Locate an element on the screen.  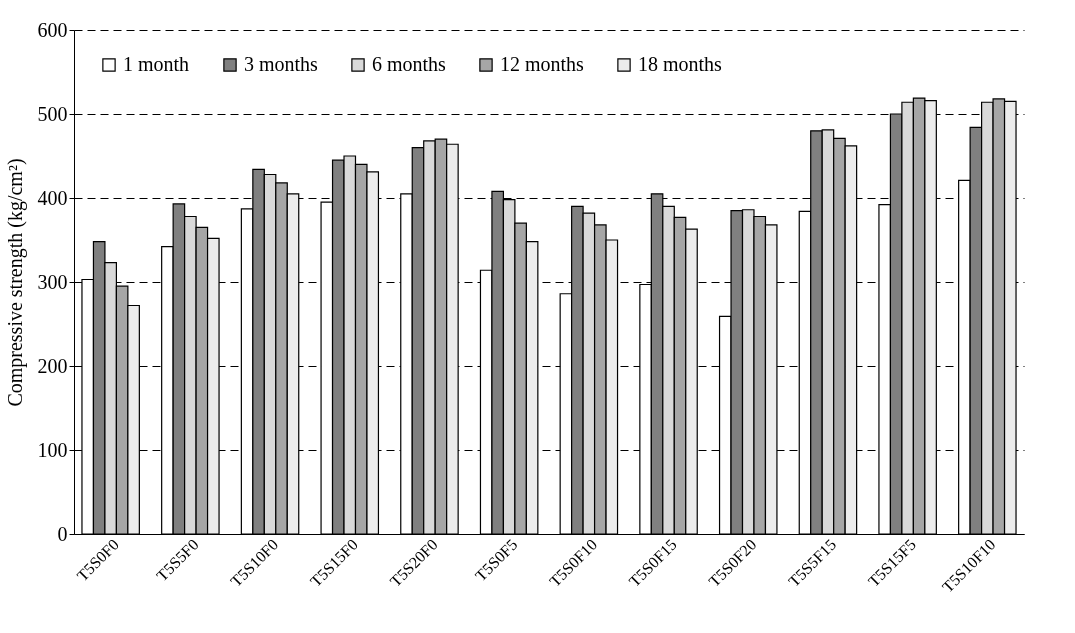
legend-label: 12 months is located at coordinates (542, 64).